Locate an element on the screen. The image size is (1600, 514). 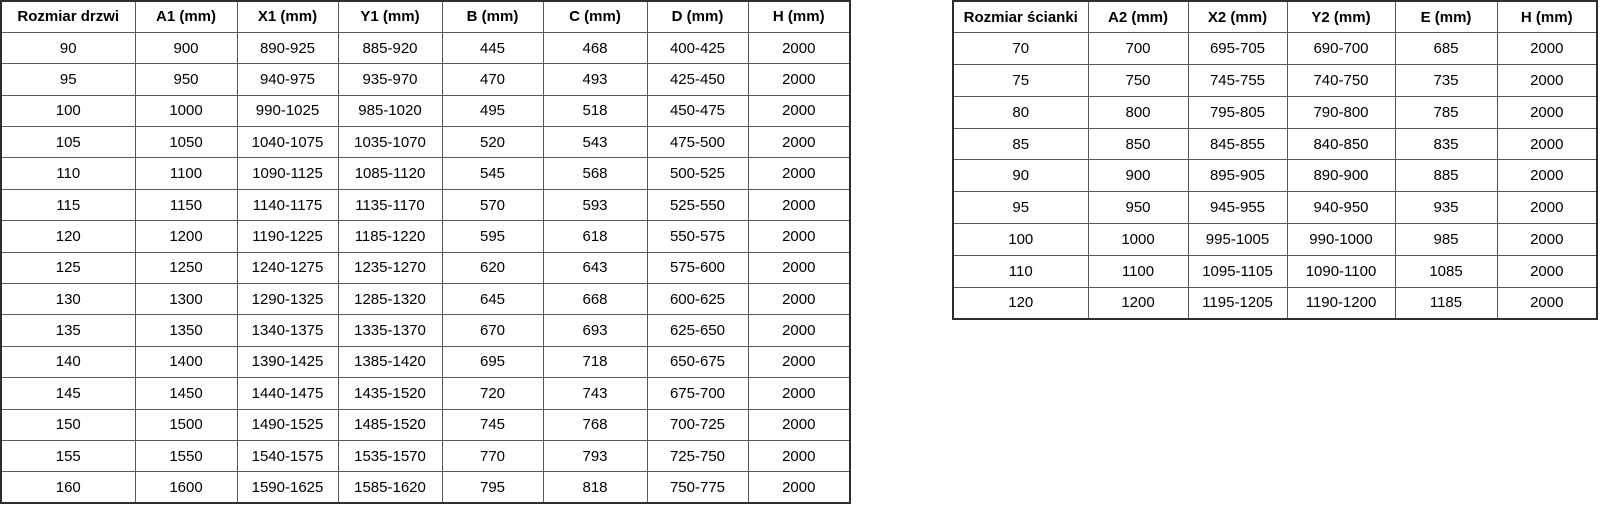
table-cell: 668 is located at coordinates (595, 299).